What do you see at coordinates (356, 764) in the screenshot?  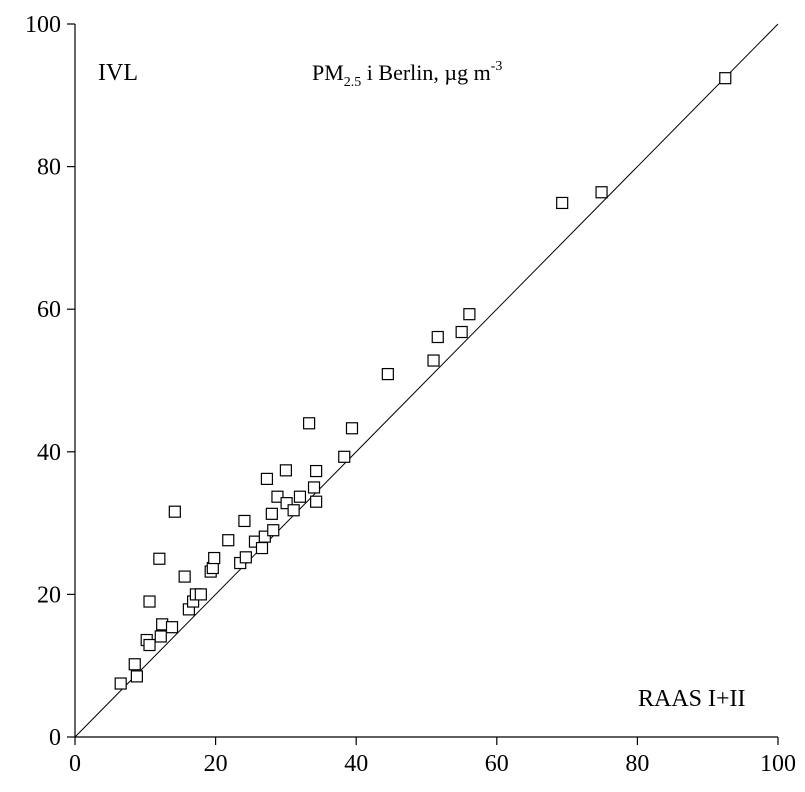 I see `x-tick-label: 40` at bounding box center [356, 764].